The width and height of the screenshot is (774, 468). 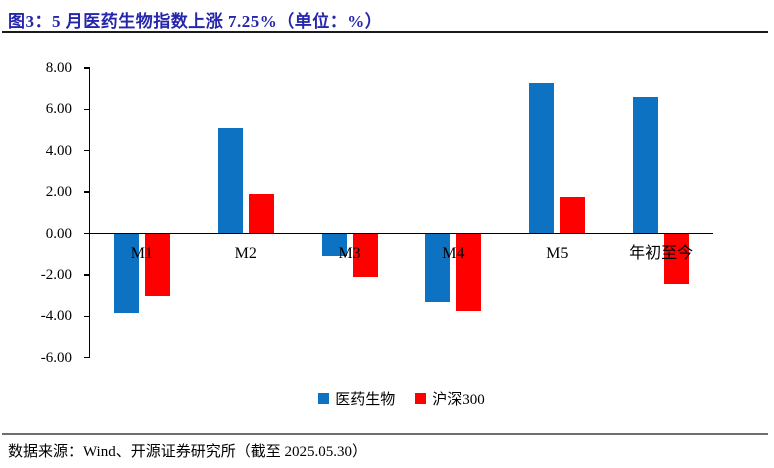 What do you see at coordinates (245, 253) in the screenshot?
I see `x-axis-category-label: M2` at bounding box center [245, 253].